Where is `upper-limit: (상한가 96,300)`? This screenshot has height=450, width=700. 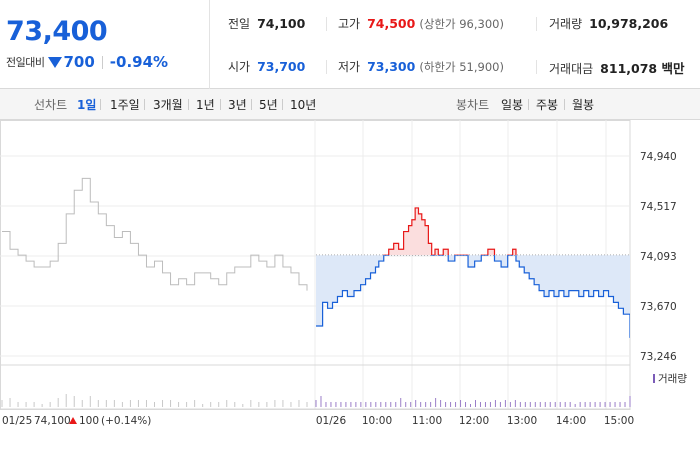
upper-limit: (상한가 96,300) is located at coordinates (461, 24).